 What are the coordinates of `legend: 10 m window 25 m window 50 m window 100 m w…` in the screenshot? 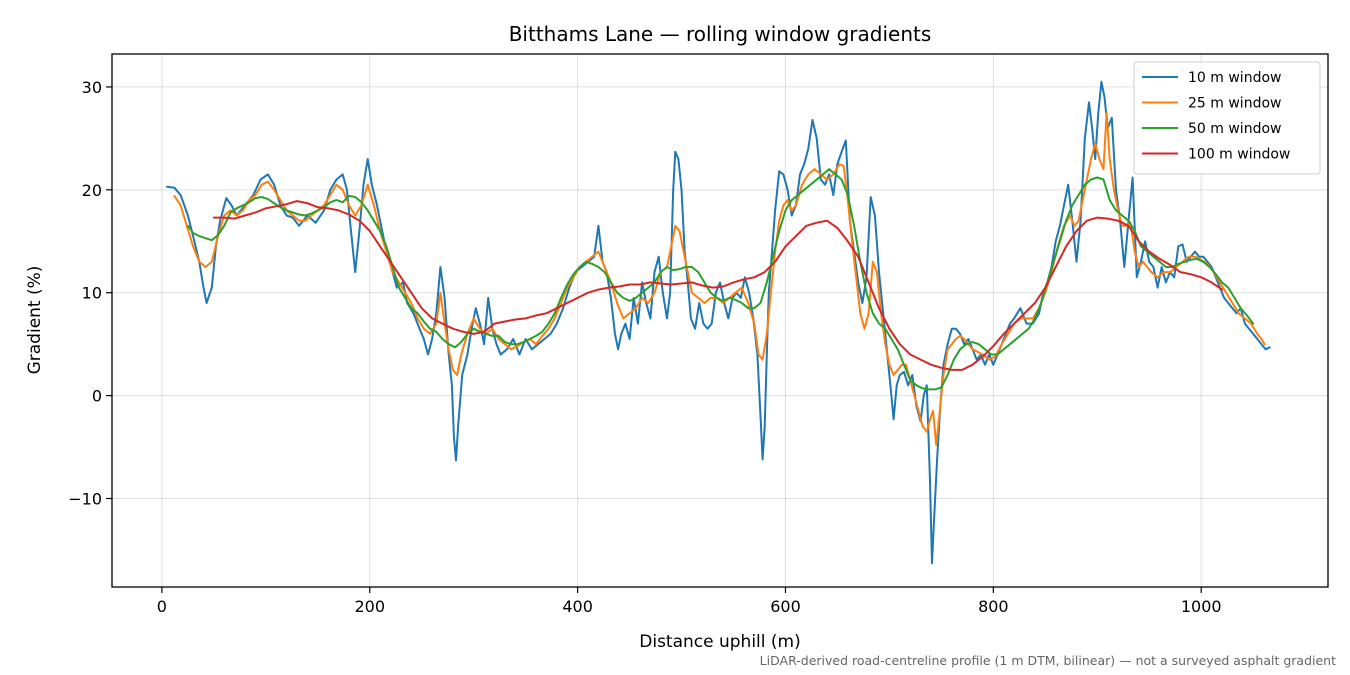 It's located at (1227, 118).